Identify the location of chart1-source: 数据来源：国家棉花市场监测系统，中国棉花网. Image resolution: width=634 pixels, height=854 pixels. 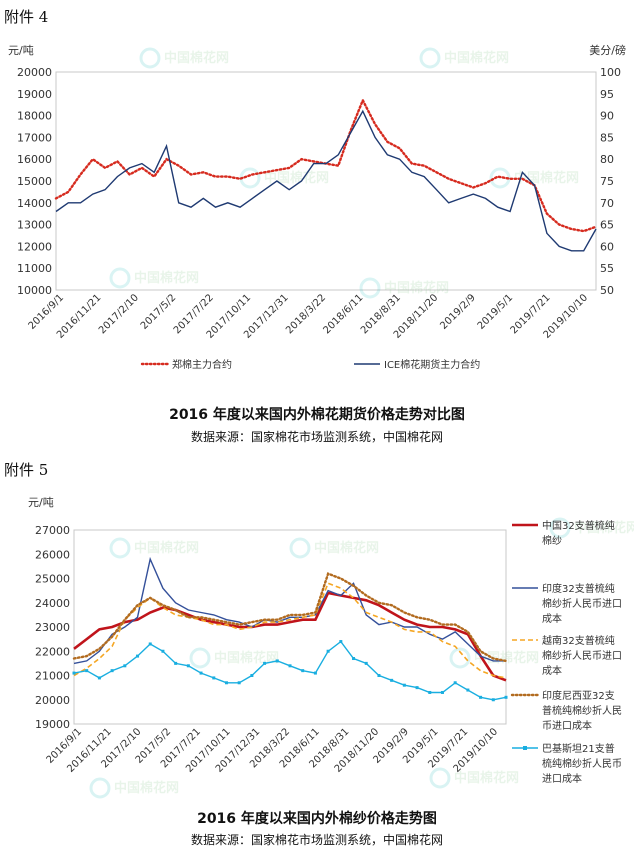
(316, 437).